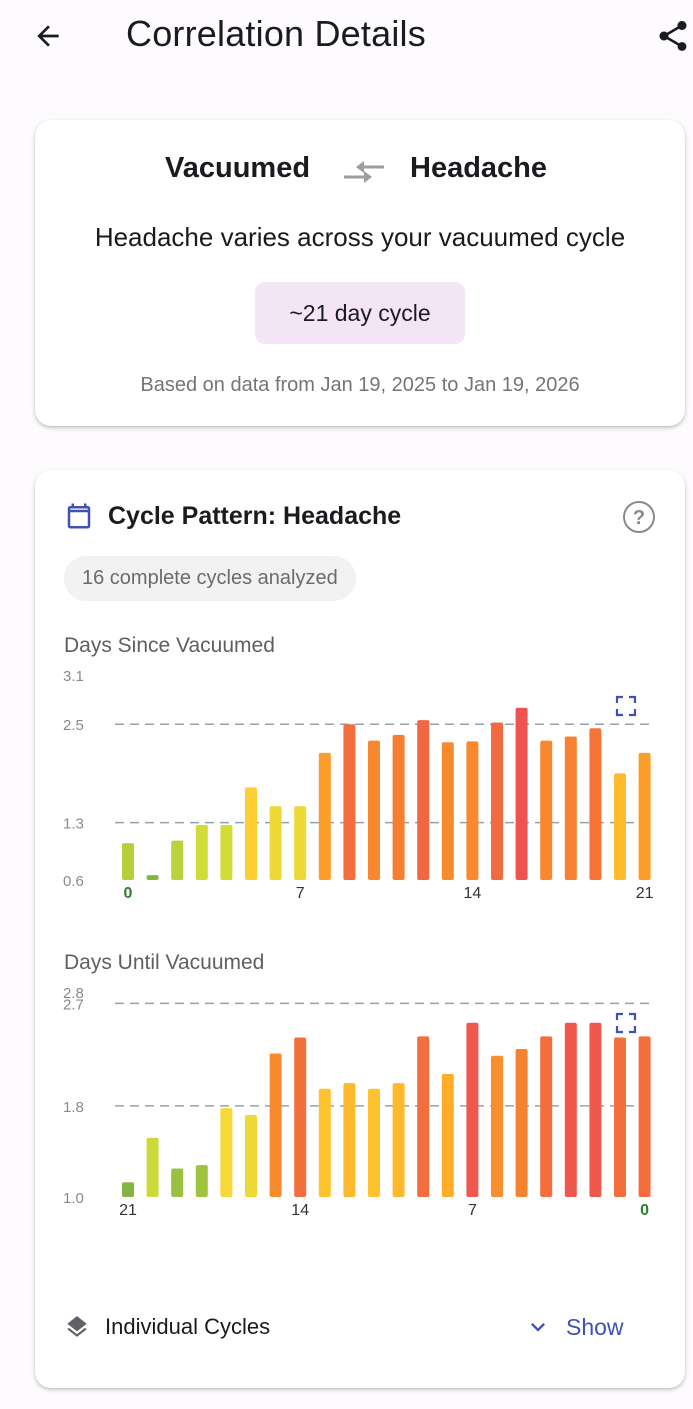 Image resolution: width=693 pixels, height=1409 pixels. I want to click on chart2-x-tick-label: 21, so click(128, 1210).